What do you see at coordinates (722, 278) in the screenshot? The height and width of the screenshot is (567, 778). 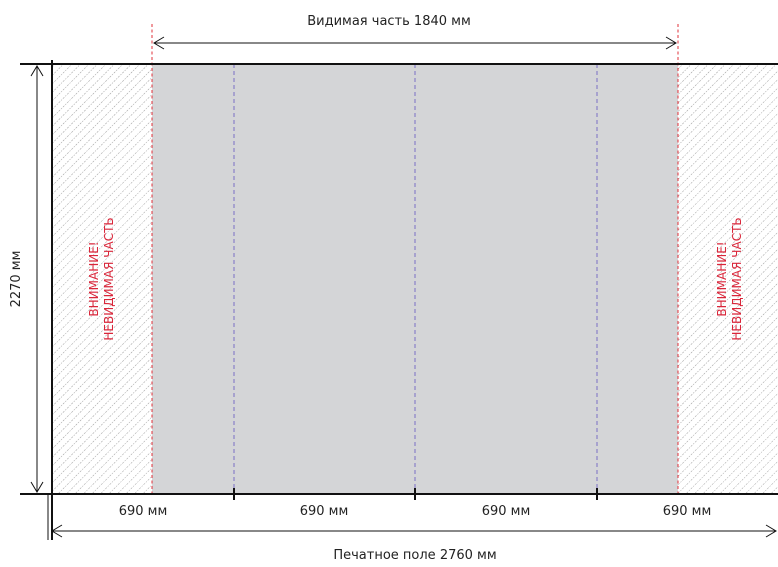 I see `right-warning-line1: ВНИМАНИЕ!` at bounding box center [722, 278].